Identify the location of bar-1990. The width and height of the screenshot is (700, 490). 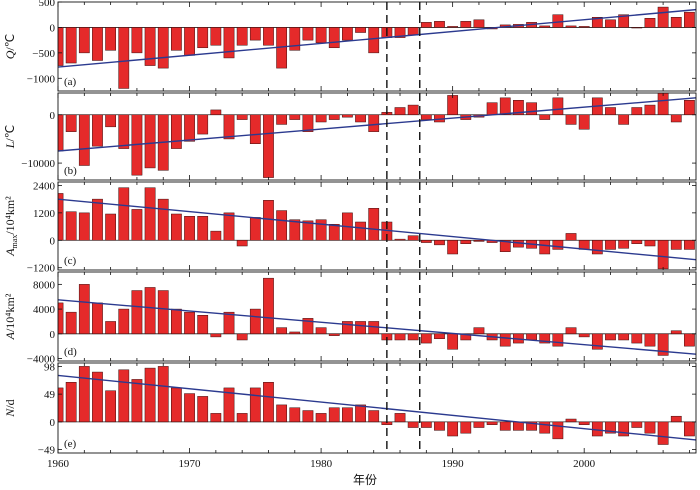
(453, 429).